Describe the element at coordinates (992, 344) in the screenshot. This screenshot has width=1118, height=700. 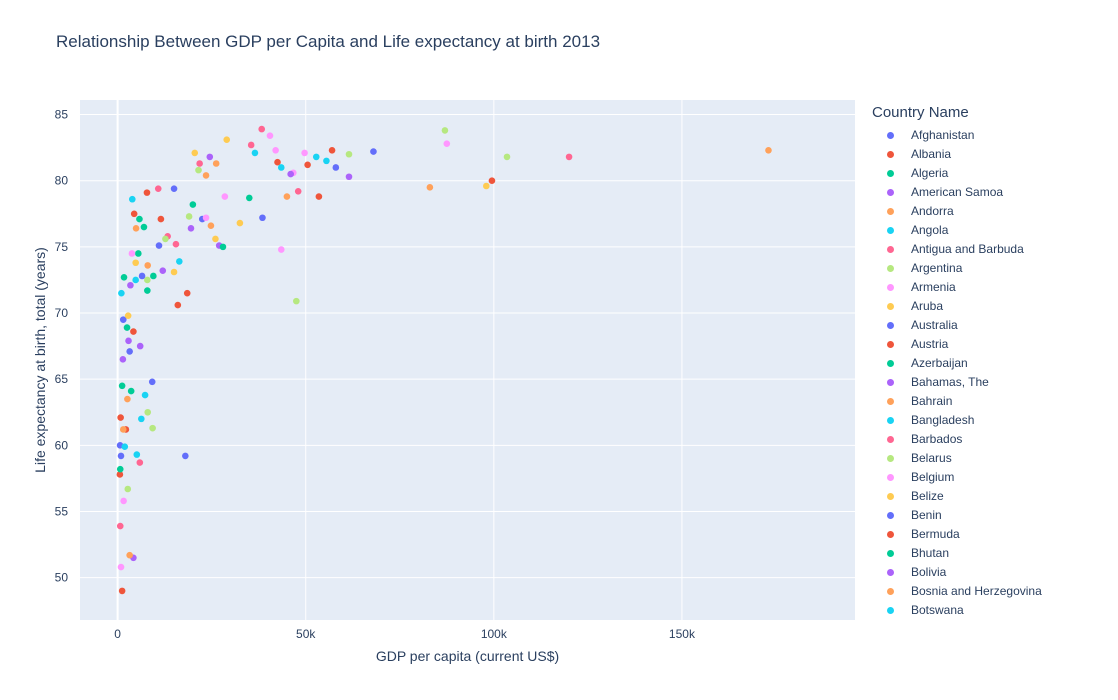
I see `legend-item: Austria` at that location.